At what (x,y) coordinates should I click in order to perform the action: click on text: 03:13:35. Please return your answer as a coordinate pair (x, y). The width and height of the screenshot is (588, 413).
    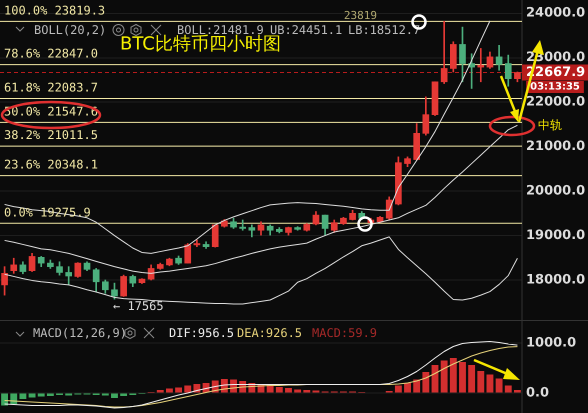
    Looking at the image, I should click on (555, 87).